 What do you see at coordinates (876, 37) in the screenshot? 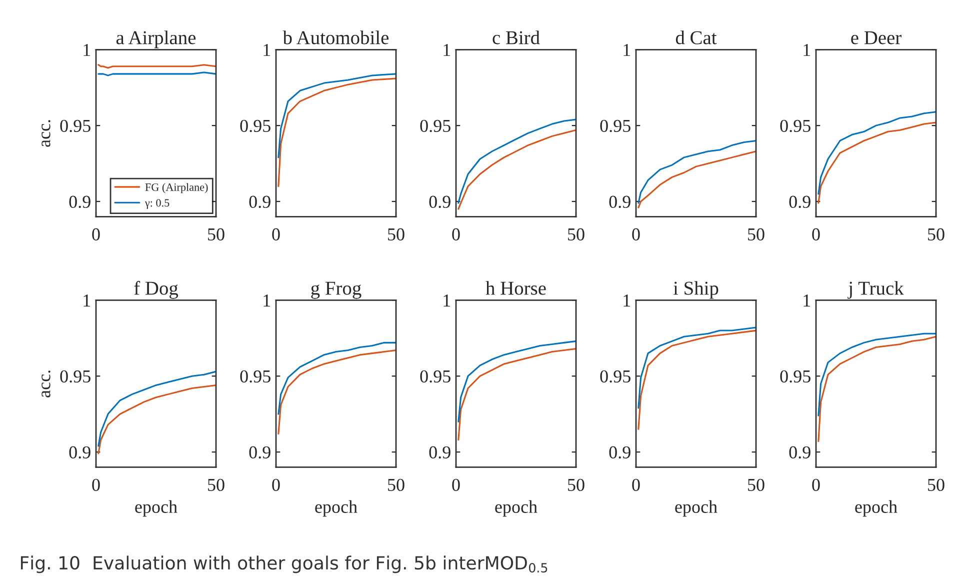
I see `chart-title: e Deer` at bounding box center [876, 37].